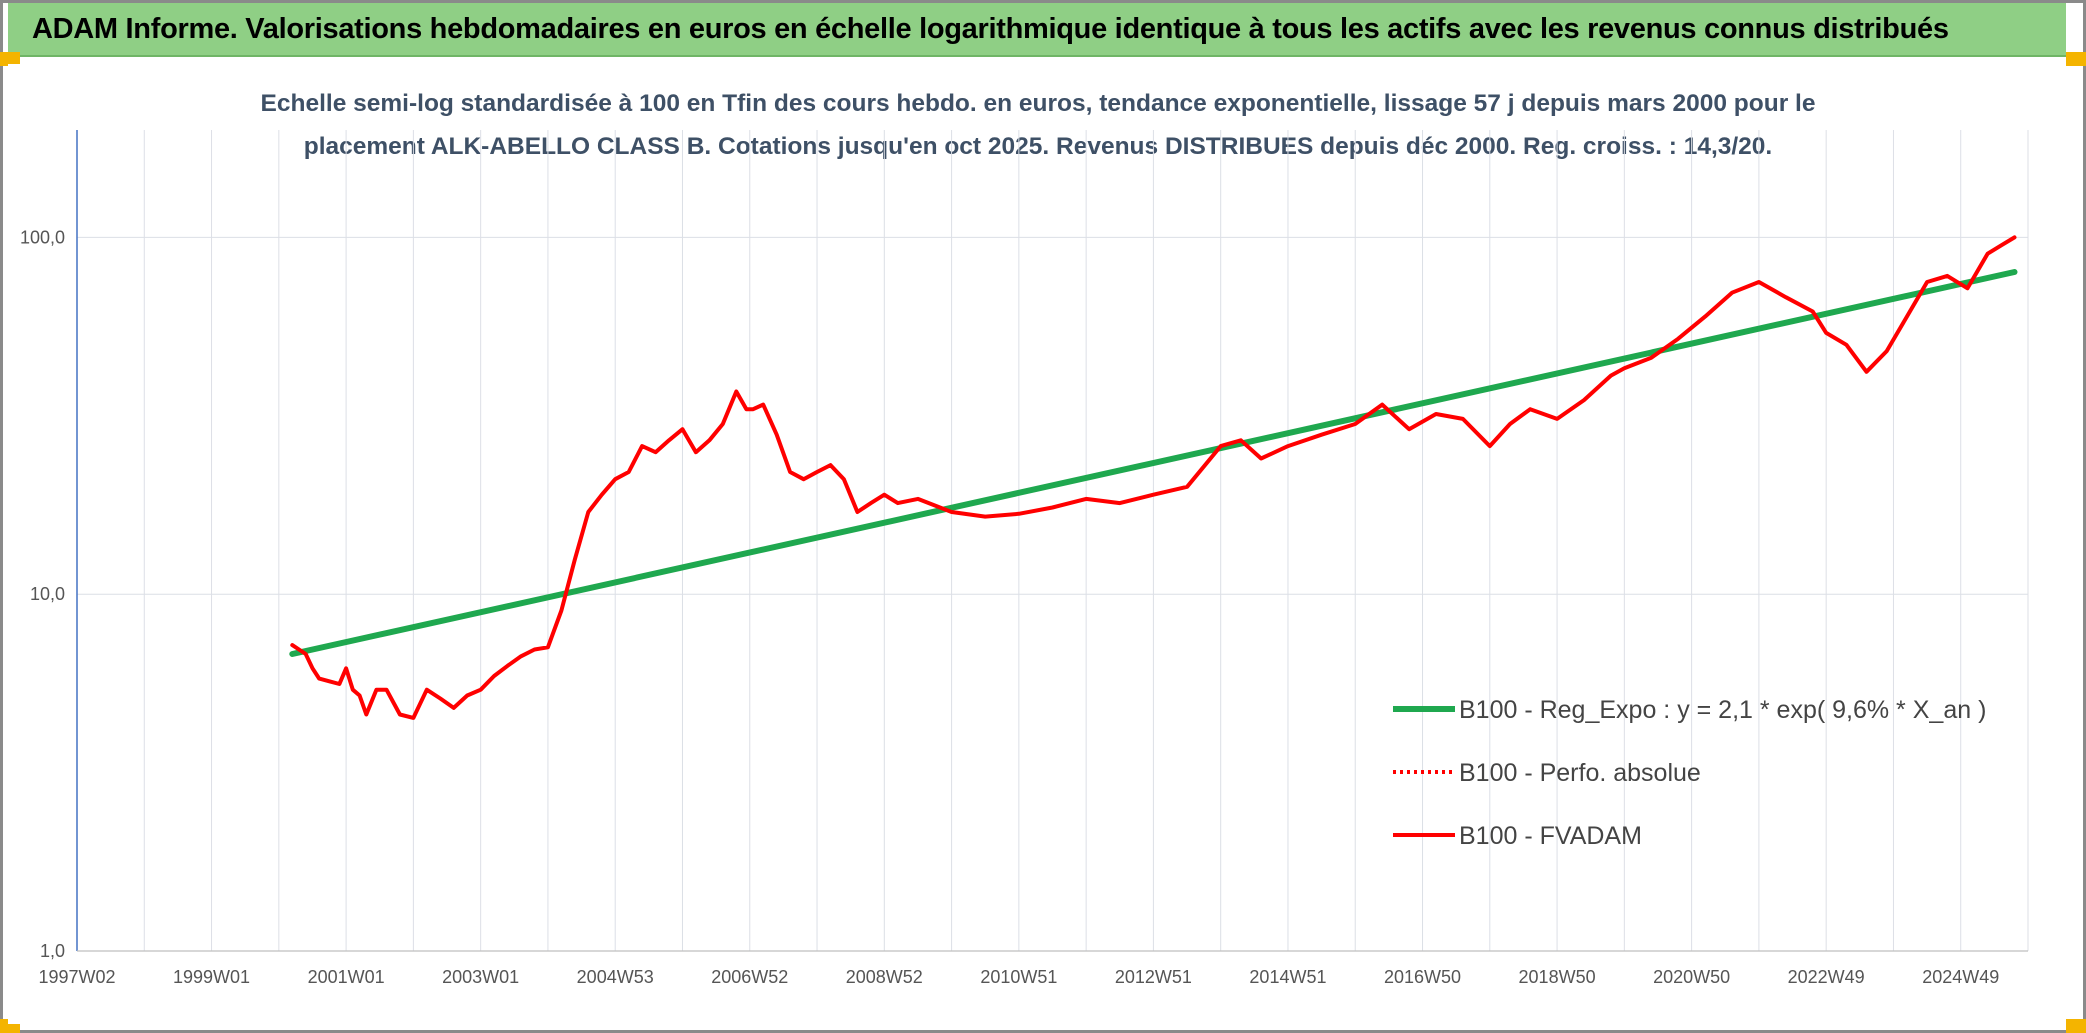  What do you see at coordinates (480, 977) in the screenshot?
I see `x-tick-label: 2003W01` at bounding box center [480, 977].